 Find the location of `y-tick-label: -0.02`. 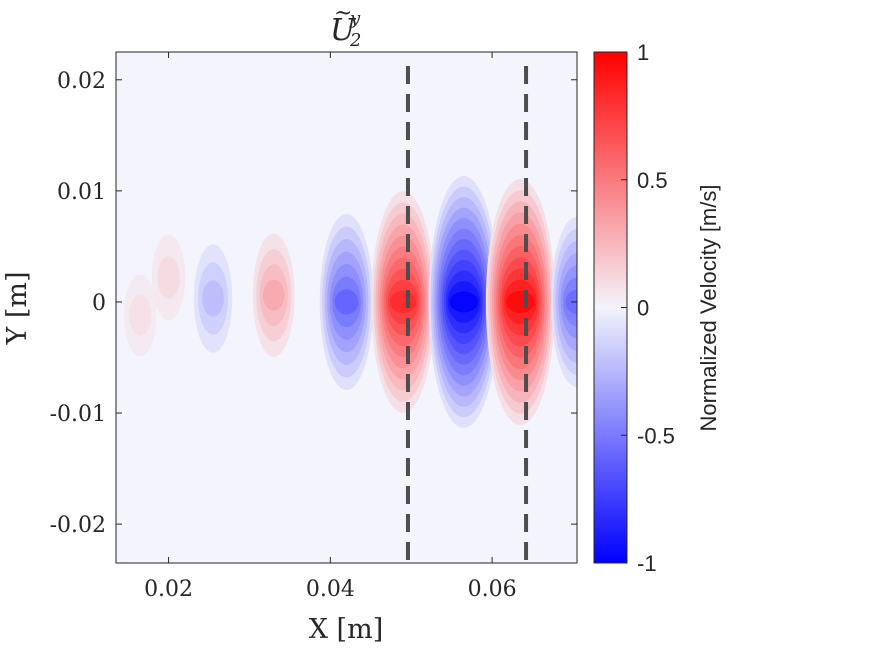

y-tick-label: -0.02 is located at coordinates (78, 525).